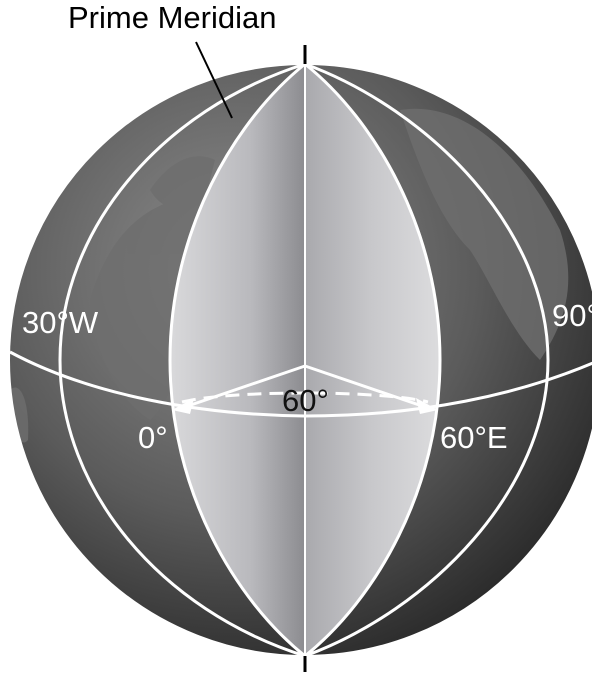 Image resolution: width=592 pixels, height=673 pixels. Describe the element at coordinates (474, 437) in the screenshot. I see `meridian-label: 60°E` at that location.